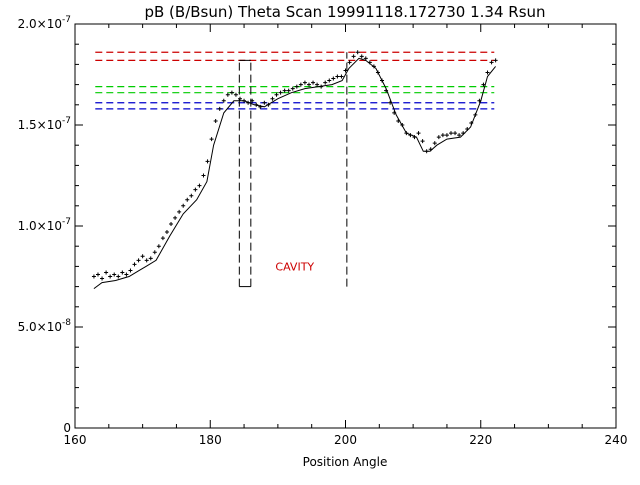  What do you see at coordinates (40, 24) in the screenshot?
I see `y-tick-mantissa: 2.0×10` at bounding box center [40, 24].